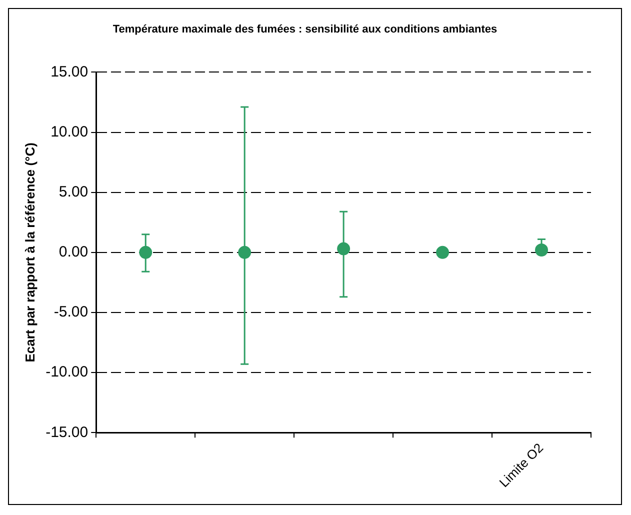 The width and height of the screenshot is (631, 515). I want to click on y-tick-label: 10.00, so click(69, 131).